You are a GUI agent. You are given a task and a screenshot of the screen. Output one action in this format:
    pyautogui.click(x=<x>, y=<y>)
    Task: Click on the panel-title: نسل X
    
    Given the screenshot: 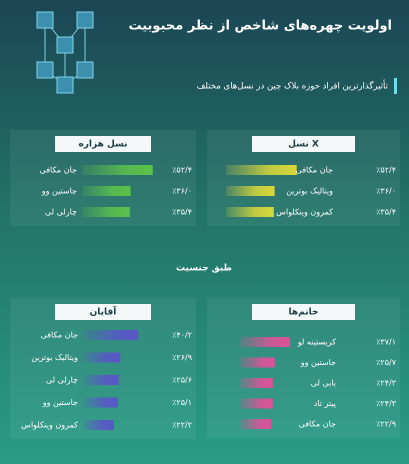 What is the action you would take?
    pyautogui.click(x=303, y=145)
    